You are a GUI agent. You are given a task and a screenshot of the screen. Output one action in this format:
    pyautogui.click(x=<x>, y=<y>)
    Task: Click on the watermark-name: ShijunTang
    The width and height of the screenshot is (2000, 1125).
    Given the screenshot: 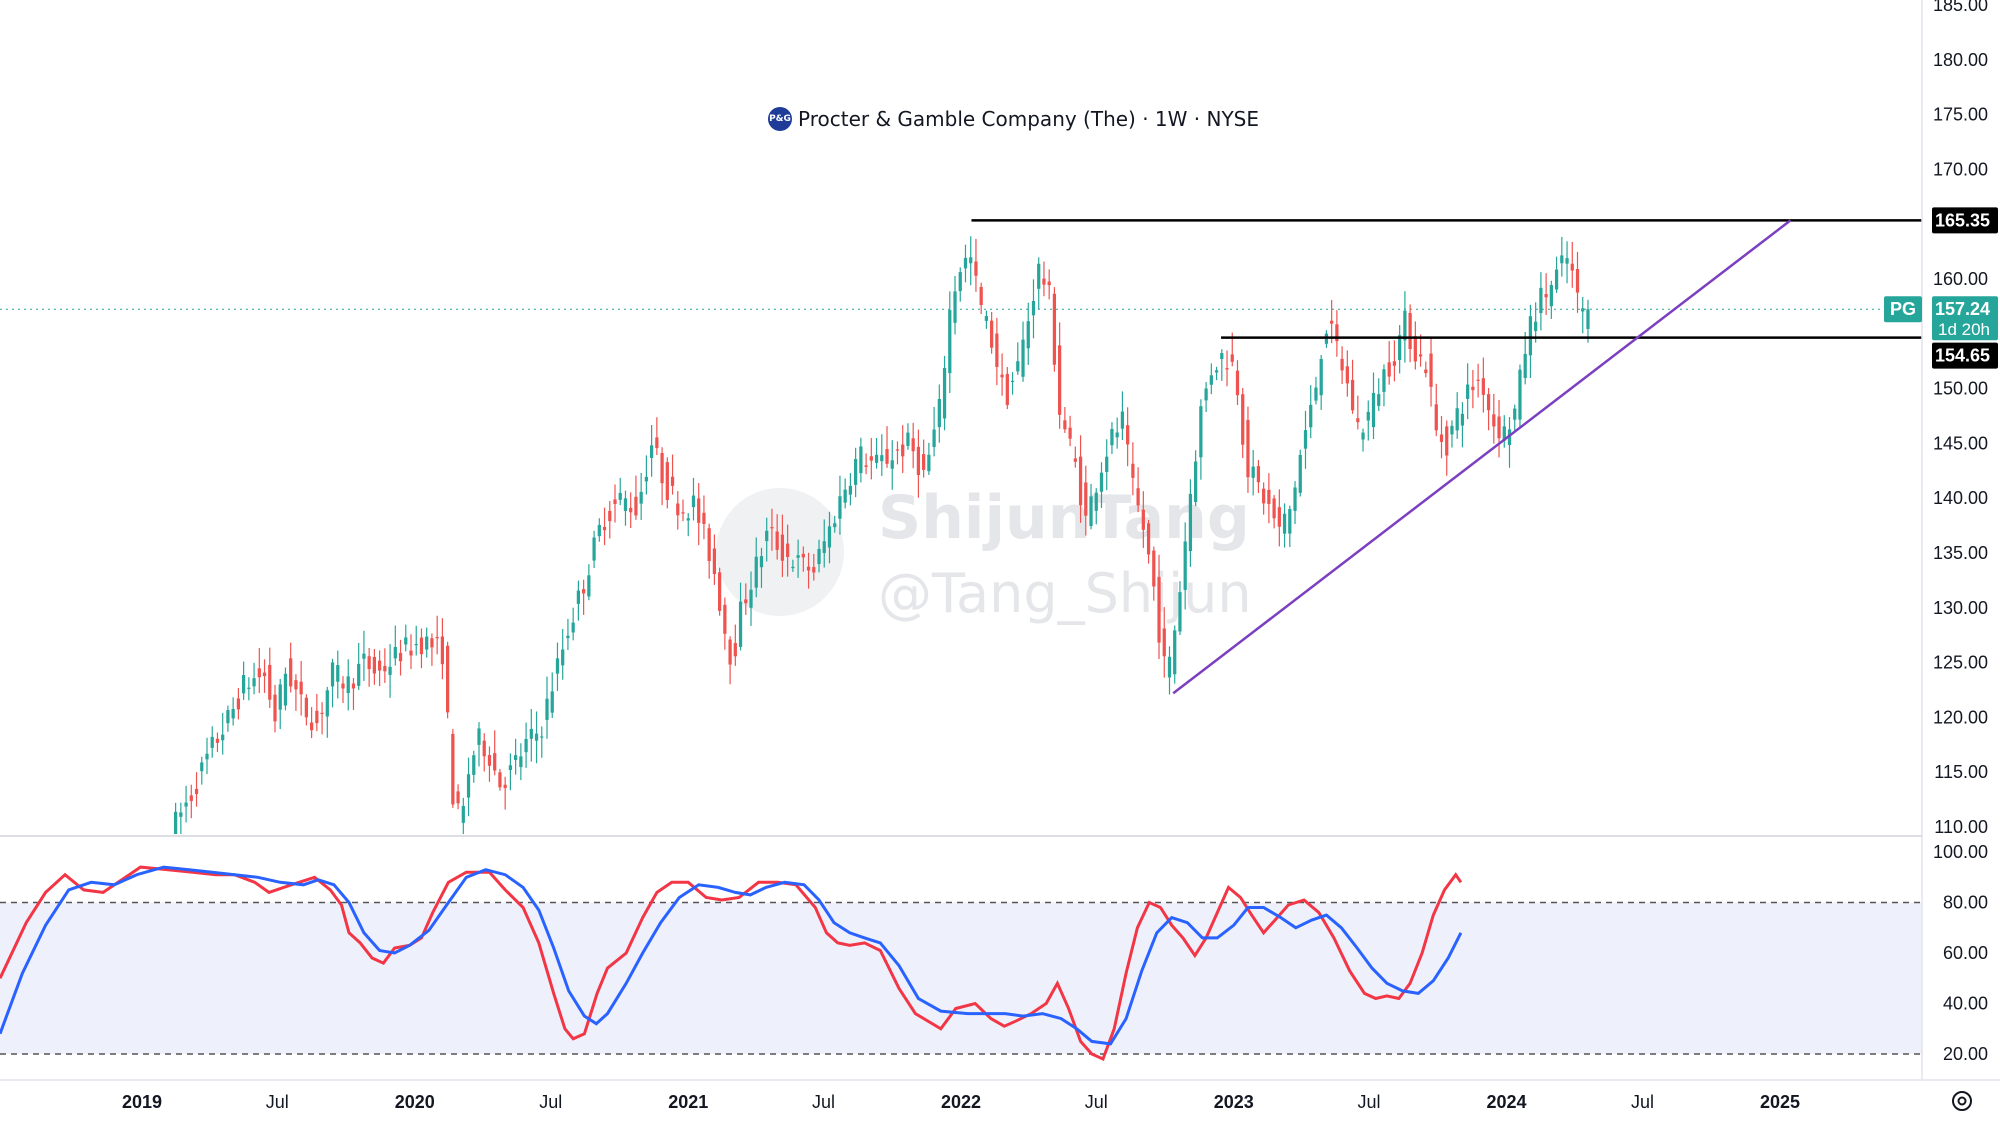 What is the action you would take?
    pyautogui.click(x=1064, y=518)
    